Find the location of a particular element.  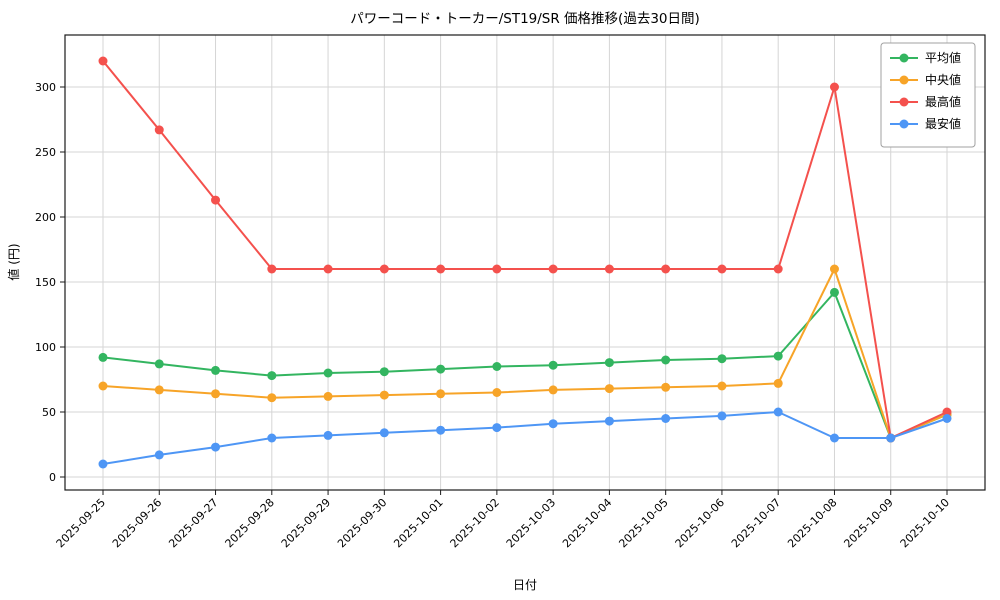

legend-entry-median: 中央値 is located at coordinates (925, 79).